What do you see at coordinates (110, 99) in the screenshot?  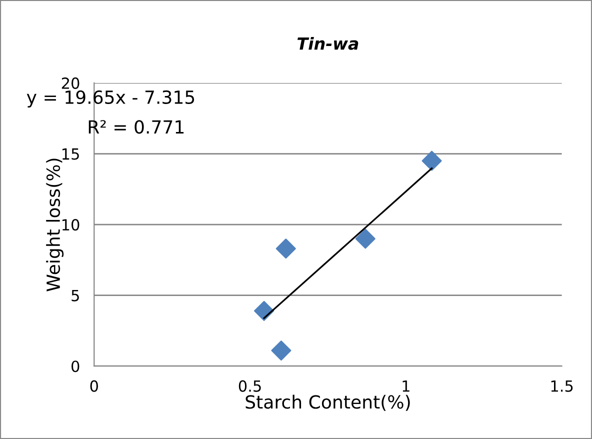 I see `annotation: y = 19.65x - 7.315` at bounding box center [110, 99].